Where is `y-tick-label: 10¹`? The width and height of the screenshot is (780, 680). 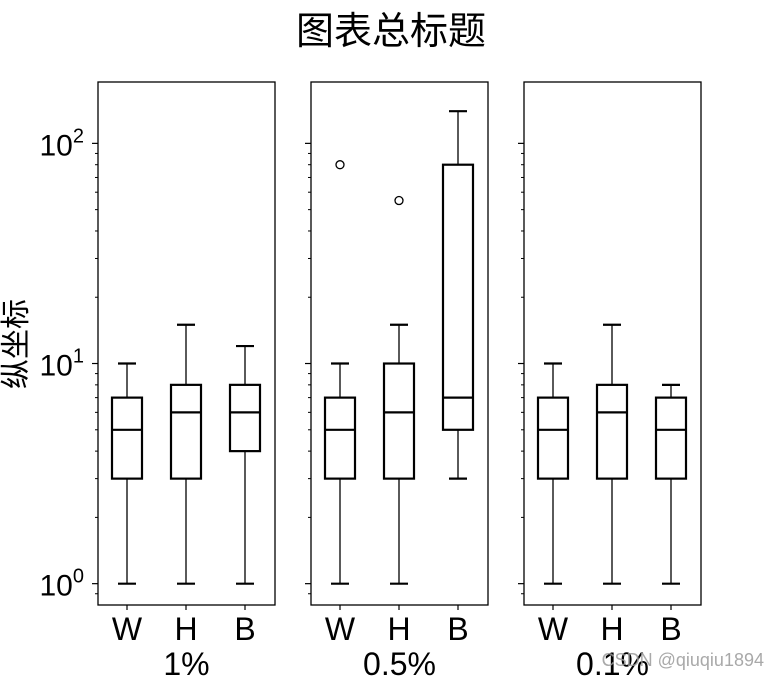 y-tick-label: 10¹ is located at coordinates (62, 364).